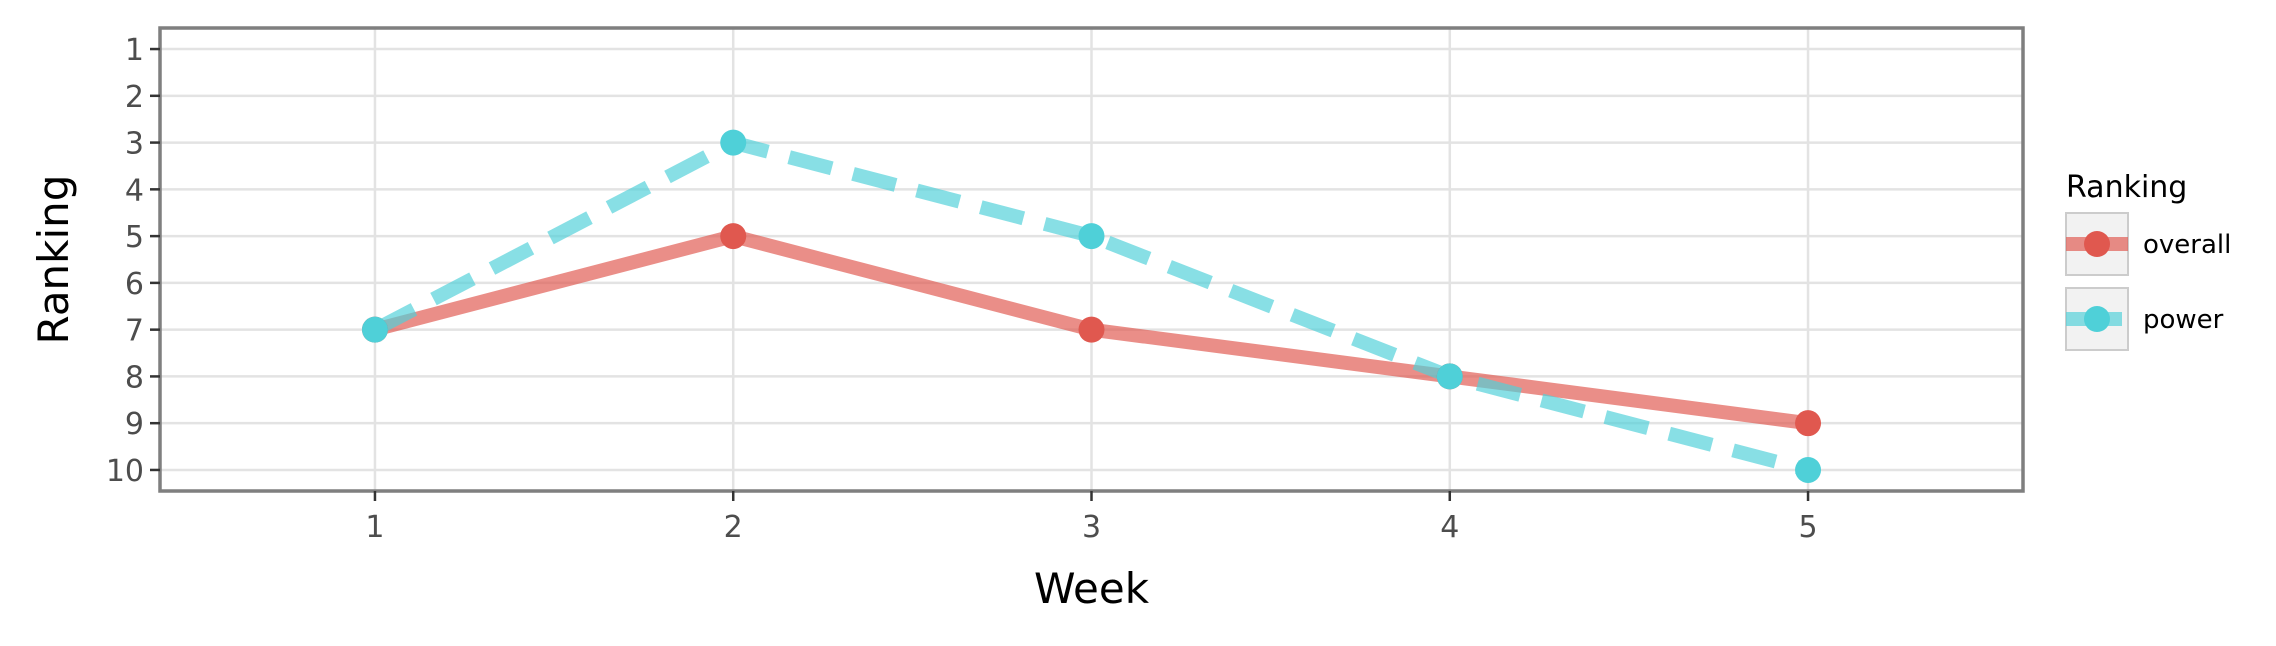 This screenshot has width=2276, height=646. What do you see at coordinates (2126, 187) in the screenshot?
I see `legend-title: Ranking` at bounding box center [2126, 187].